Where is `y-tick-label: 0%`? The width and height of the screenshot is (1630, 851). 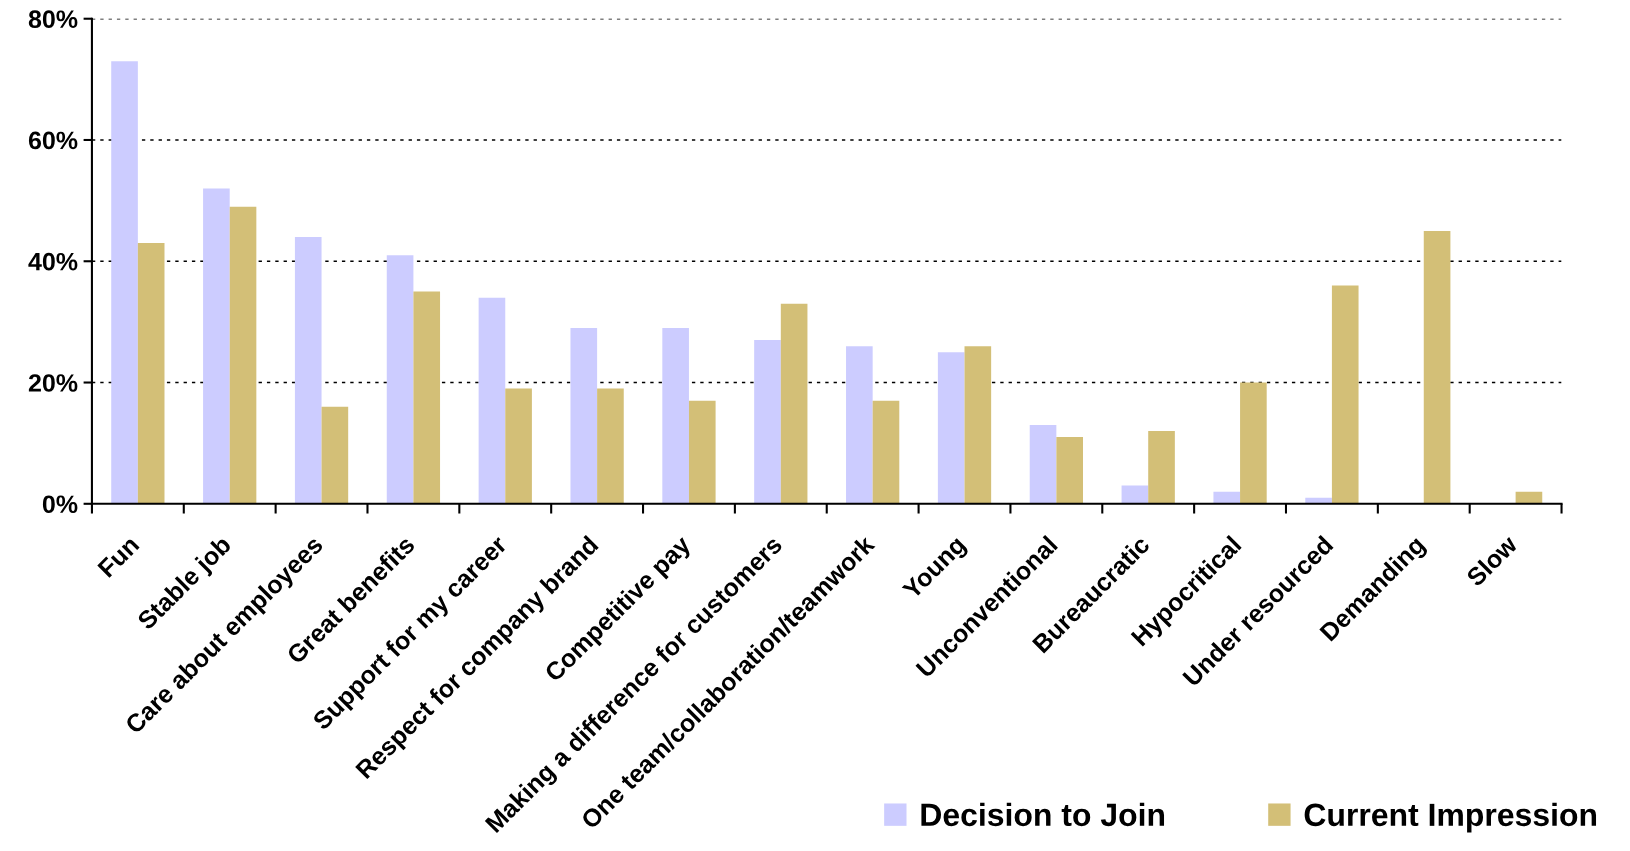
y-tick-label: 0% is located at coordinates (60, 504).